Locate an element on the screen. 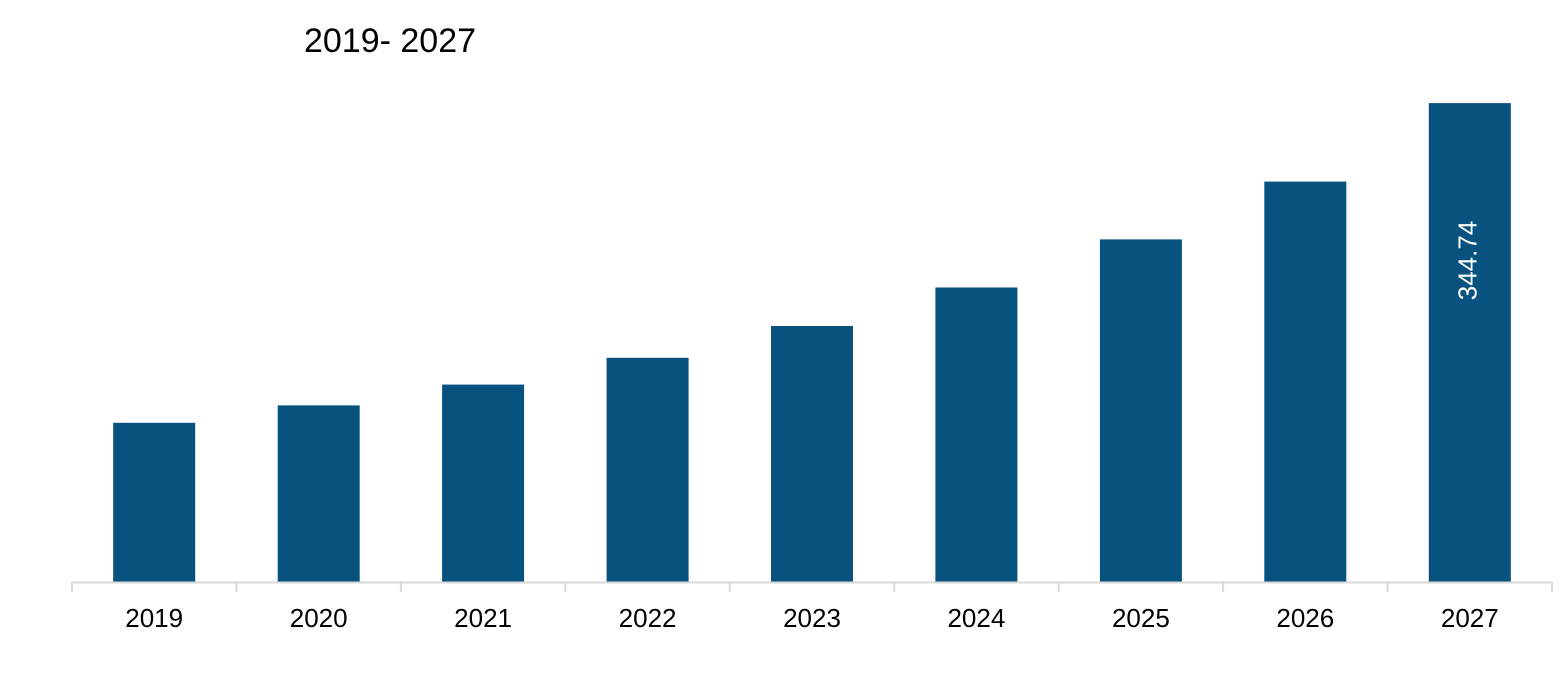 The image size is (1560, 680). x-tick-label: 2024 is located at coordinates (976, 618).